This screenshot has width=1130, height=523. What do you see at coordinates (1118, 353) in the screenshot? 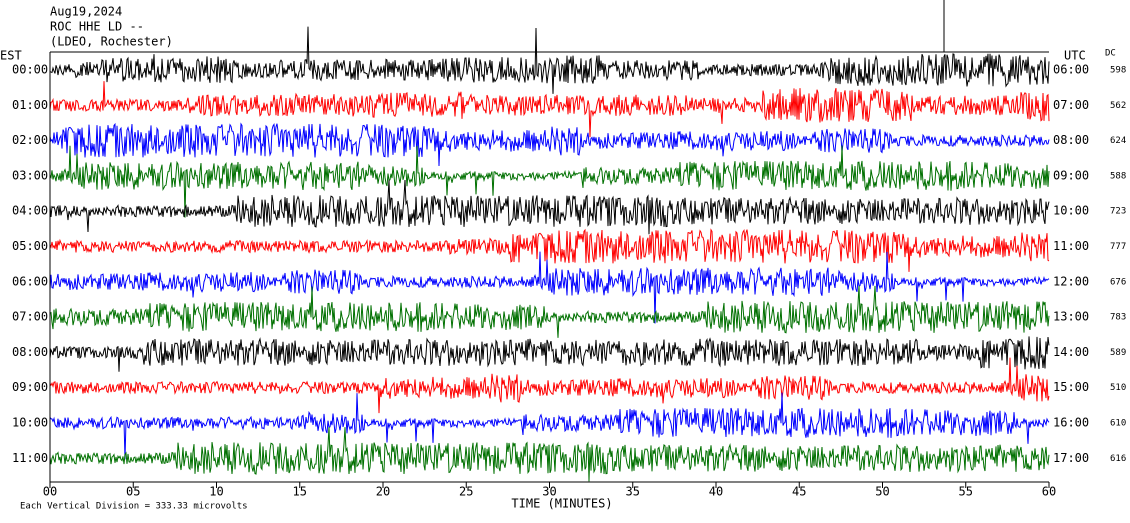
I see `dc-value: 589` at bounding box center [1118, 353].